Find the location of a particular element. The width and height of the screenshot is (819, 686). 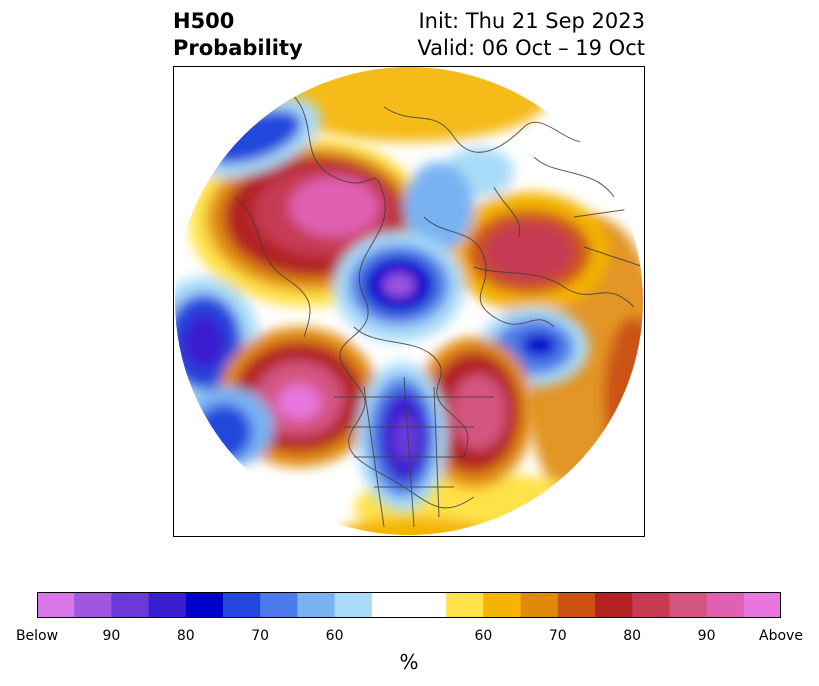

colorbar-border is located at coordinates (409, 605).